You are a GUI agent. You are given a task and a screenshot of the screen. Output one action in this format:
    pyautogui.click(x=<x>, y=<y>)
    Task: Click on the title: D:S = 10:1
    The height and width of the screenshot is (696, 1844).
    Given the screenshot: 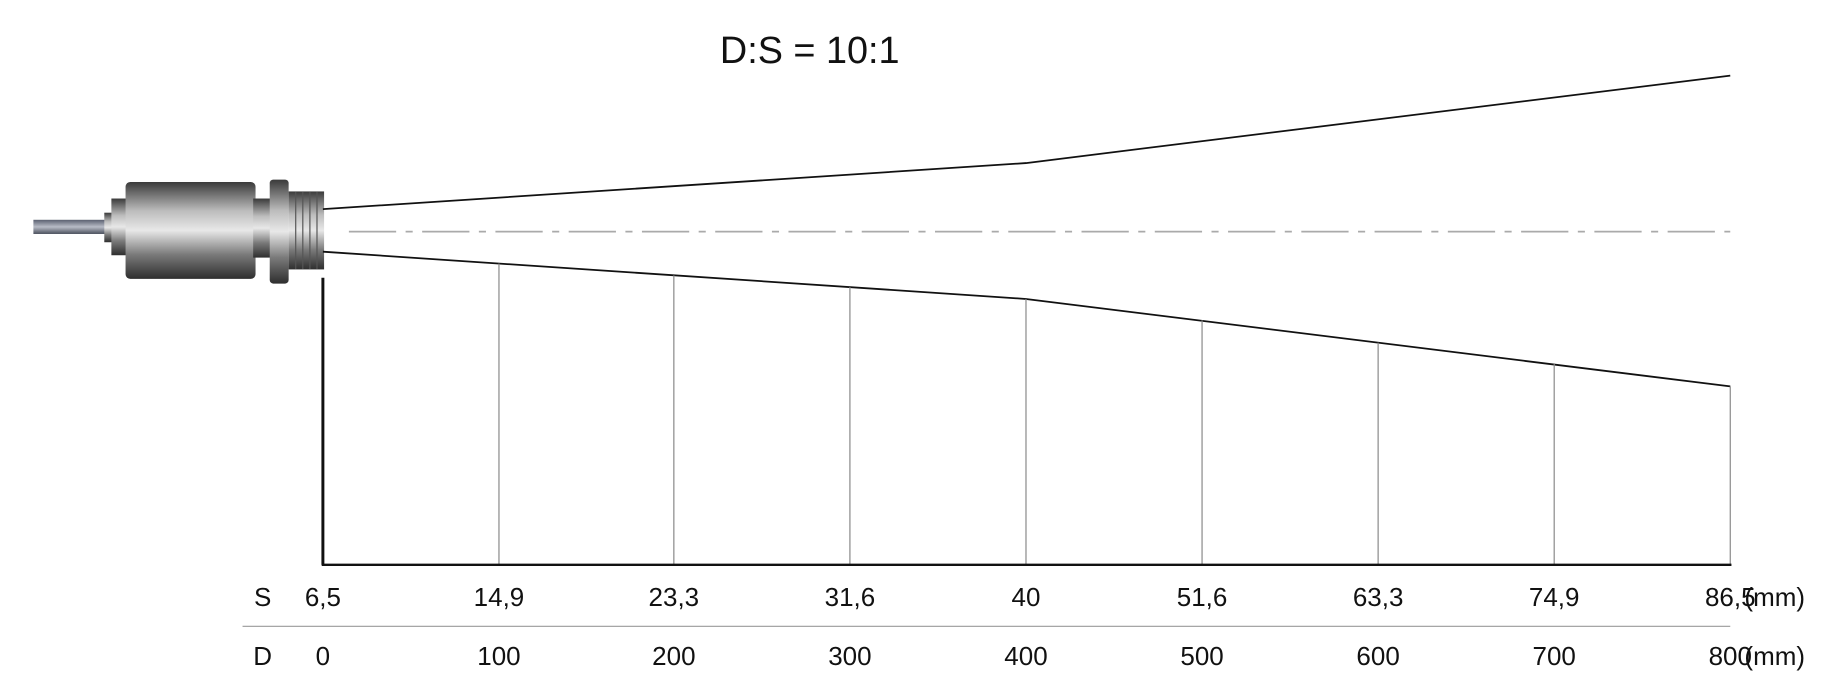 What is the action you would take?
    pyautogui.click(x=810, y=51)
    